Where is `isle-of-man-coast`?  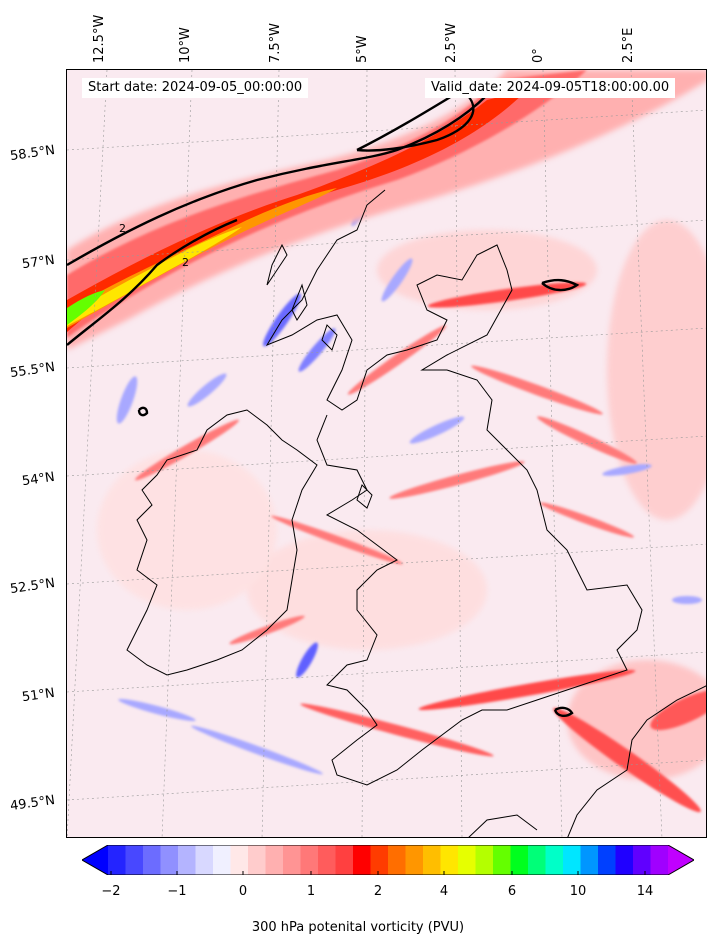
isle-of-man-coast is located at coordinates (364, 496).